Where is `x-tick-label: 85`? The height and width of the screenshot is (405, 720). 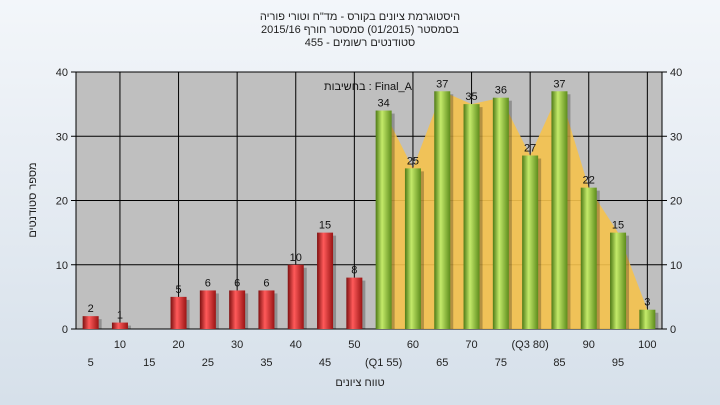
x-tick-label: 85 is located at coordinates (559, 363).